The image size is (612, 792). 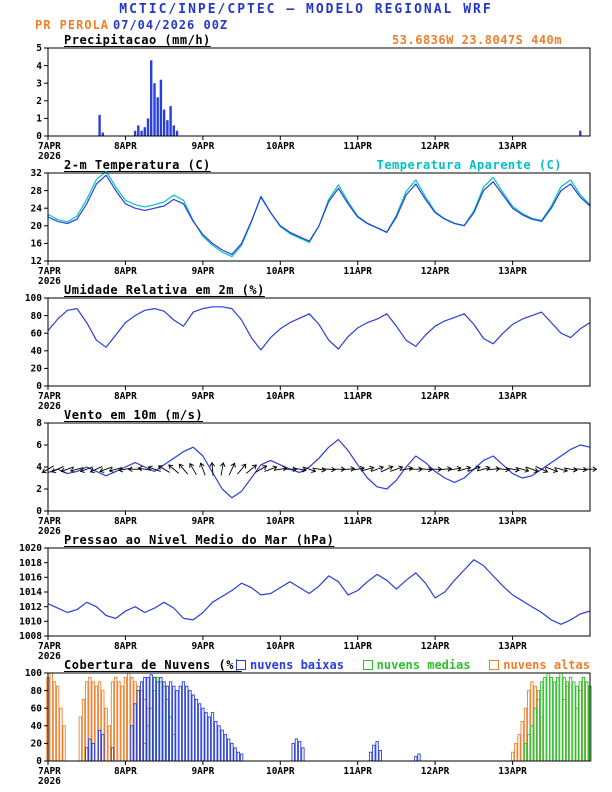 What do you see at coordinates (319, 592) in the screenshot?
I see `pressure-line` at bounding box center [319, 592].